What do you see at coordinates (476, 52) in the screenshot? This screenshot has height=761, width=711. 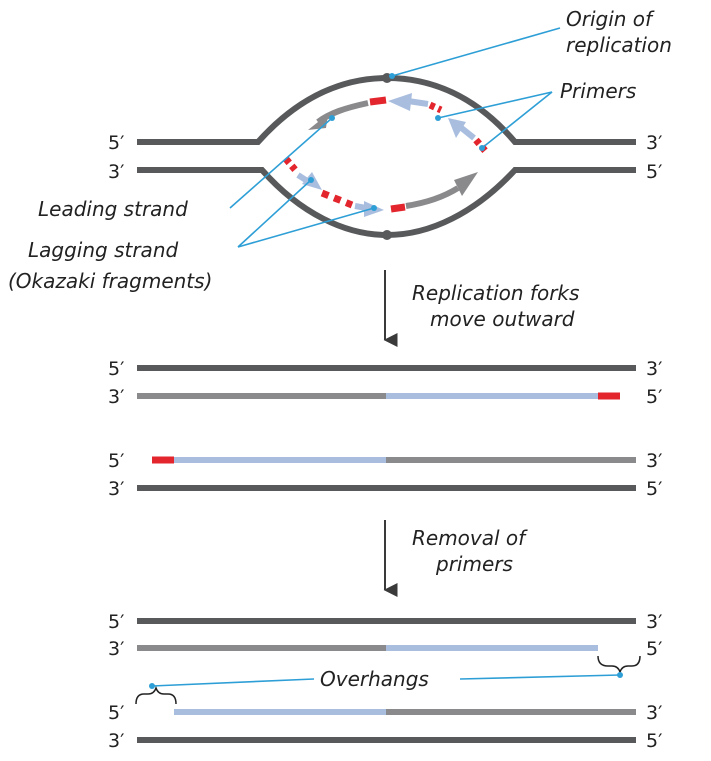 I see `origin-callout-line` at bounding box center [476, 52].